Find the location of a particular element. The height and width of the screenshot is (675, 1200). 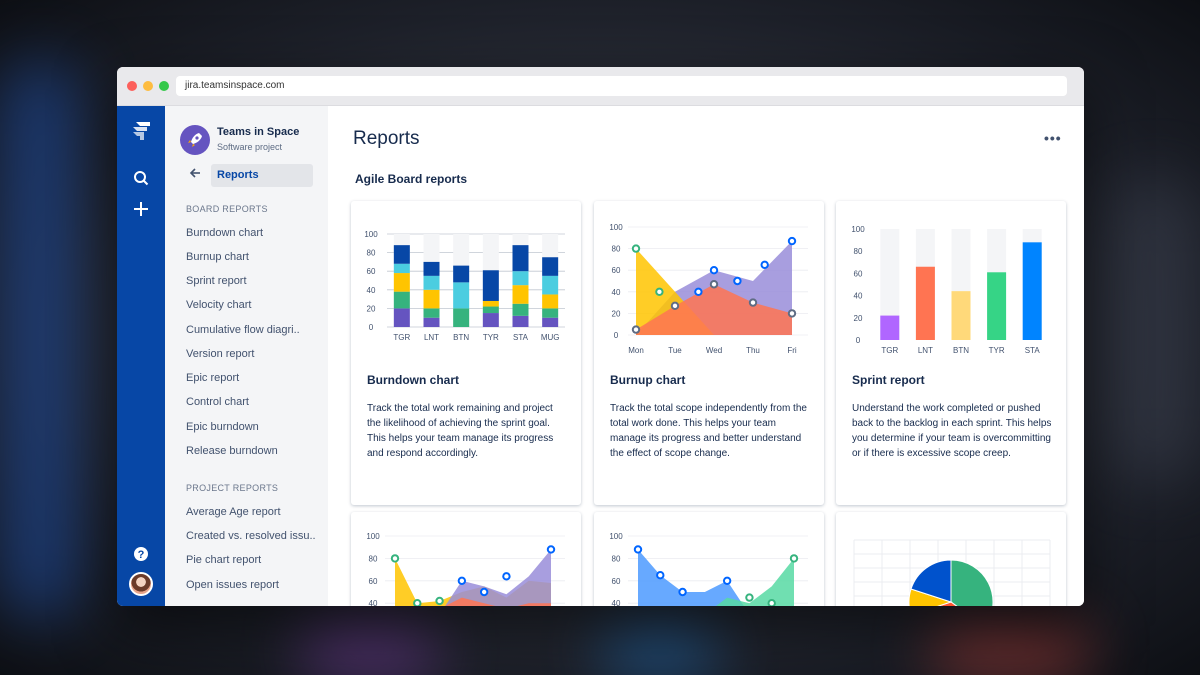

x-tick-label: Tue is located at coordinates (675, 350).